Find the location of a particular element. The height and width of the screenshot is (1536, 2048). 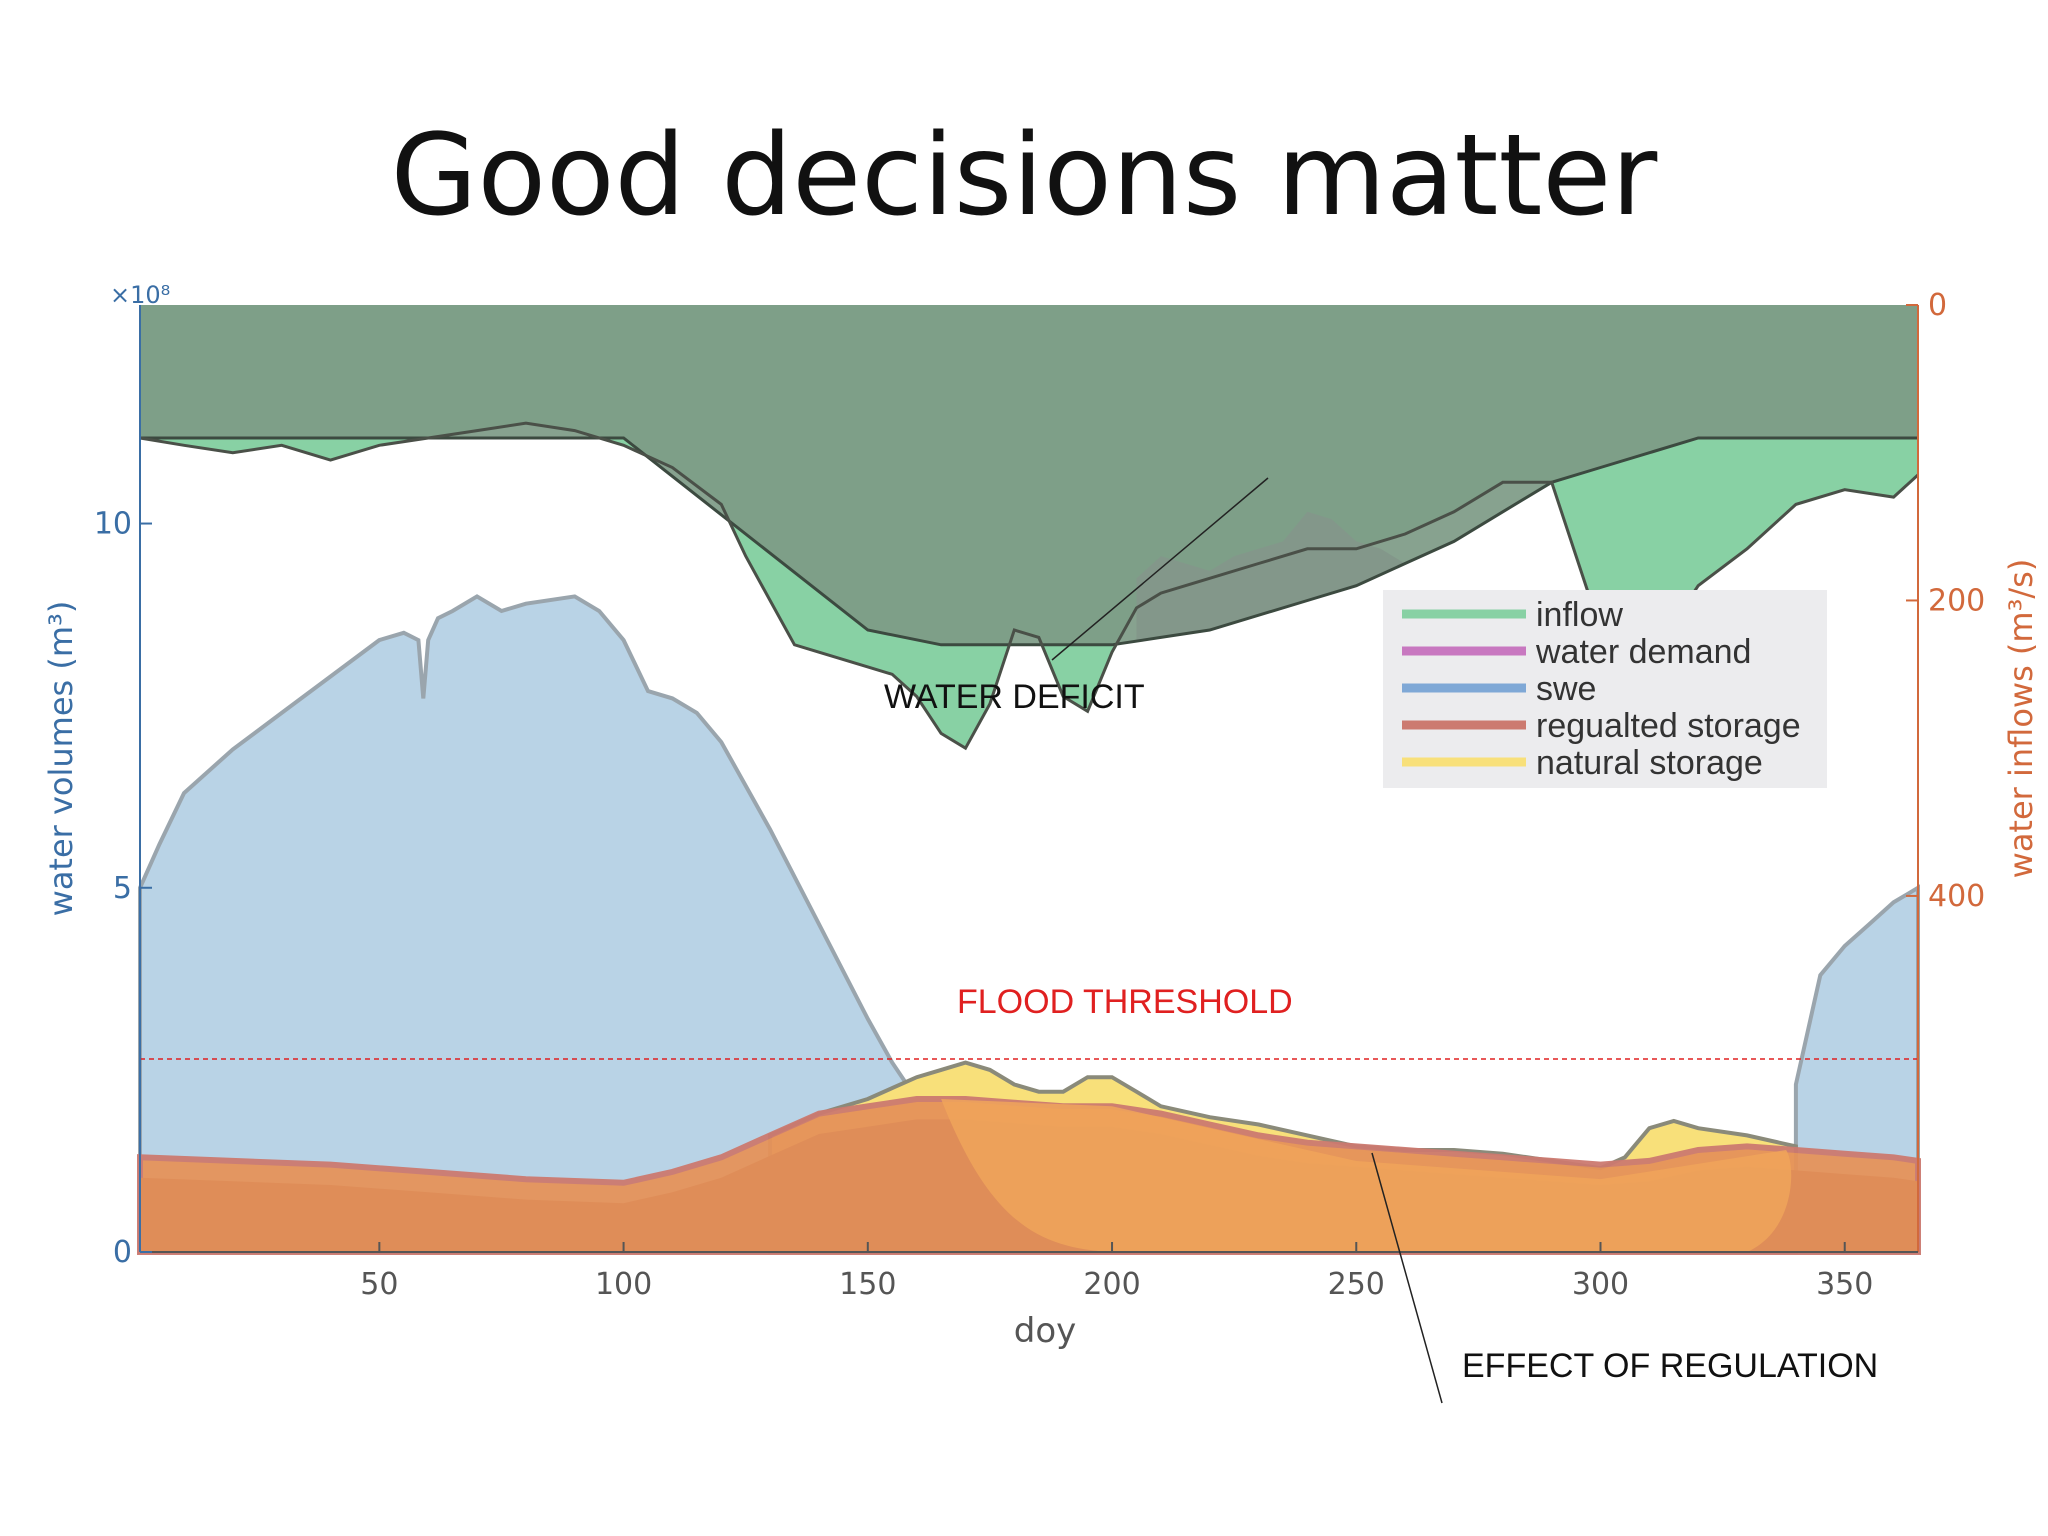

right-tick-label: 0 is located at coordinates (1937, 305).